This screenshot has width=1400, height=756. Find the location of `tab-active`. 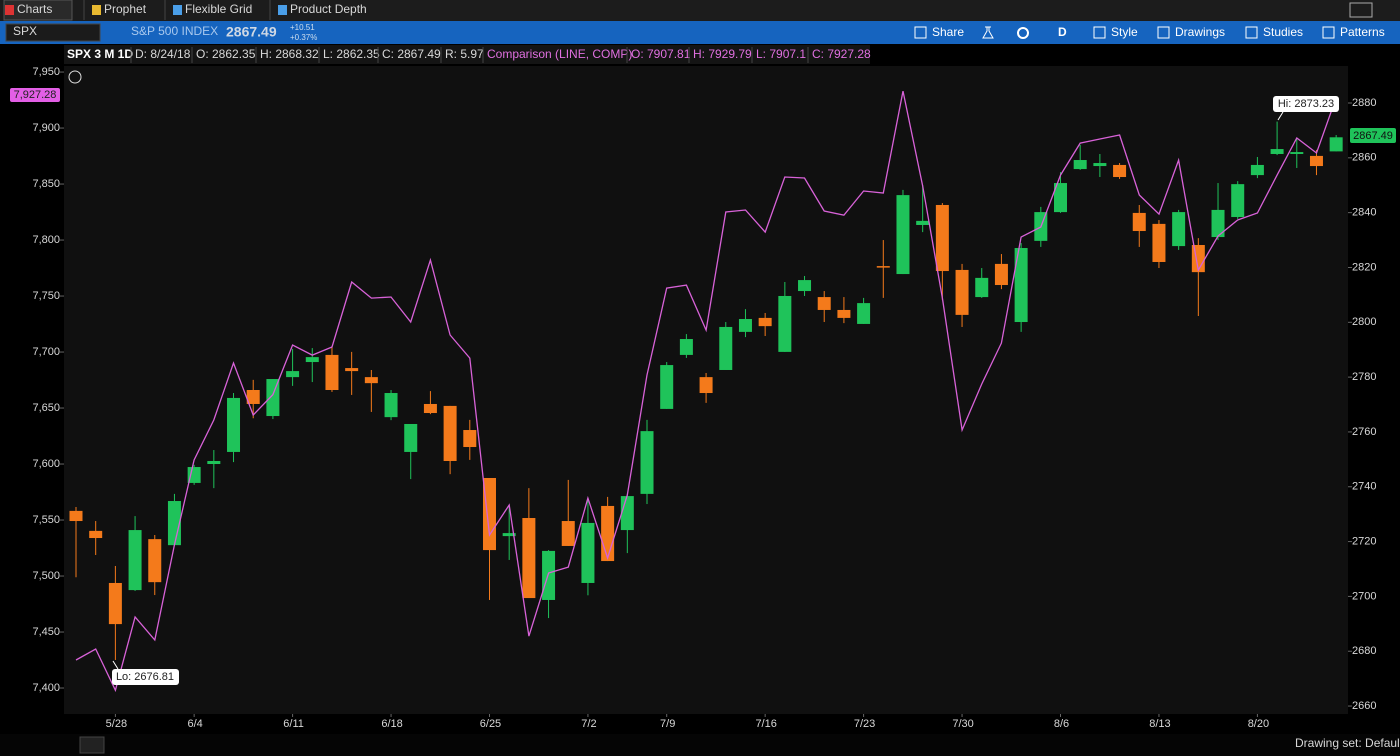

tab-active is located at coordinates (38, 10).